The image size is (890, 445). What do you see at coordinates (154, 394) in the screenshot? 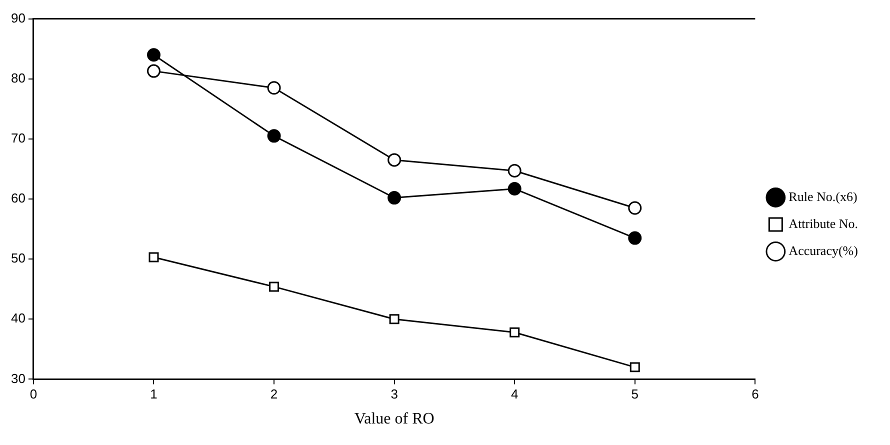
I see `x-tick-label: 1` at bounding box center [154, 394].